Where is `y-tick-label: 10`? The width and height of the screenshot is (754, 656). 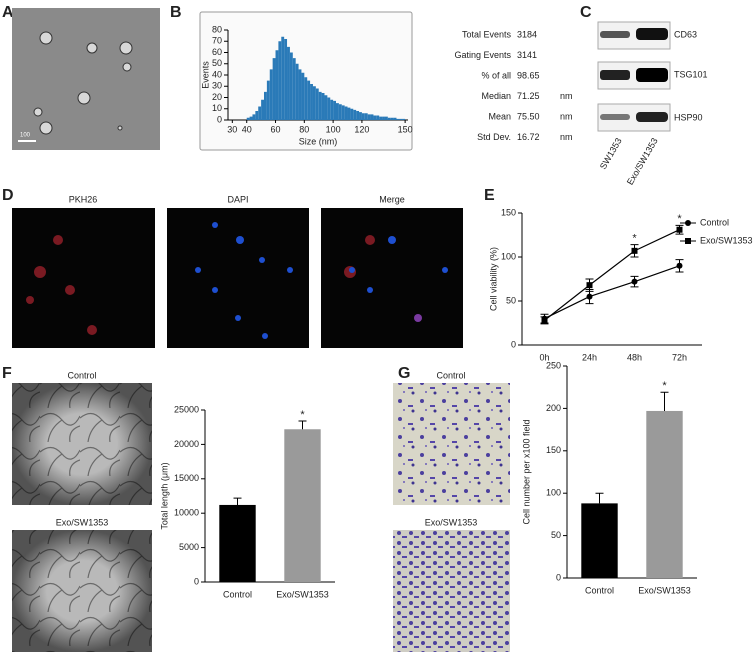
y-tick-label: 10 is located at coordinates (217, 108).